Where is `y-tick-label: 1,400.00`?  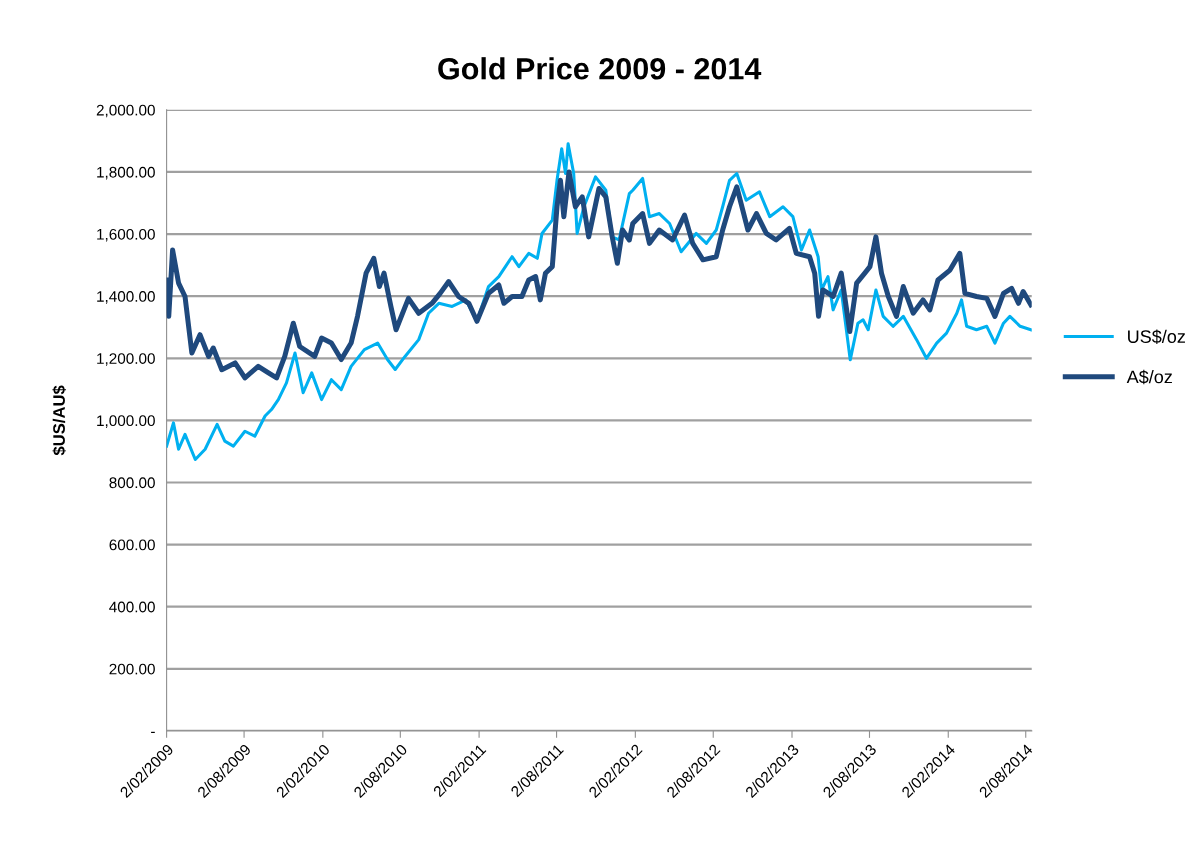
y-tick-label: 1,400.00 is located at coordinates (126, 297).